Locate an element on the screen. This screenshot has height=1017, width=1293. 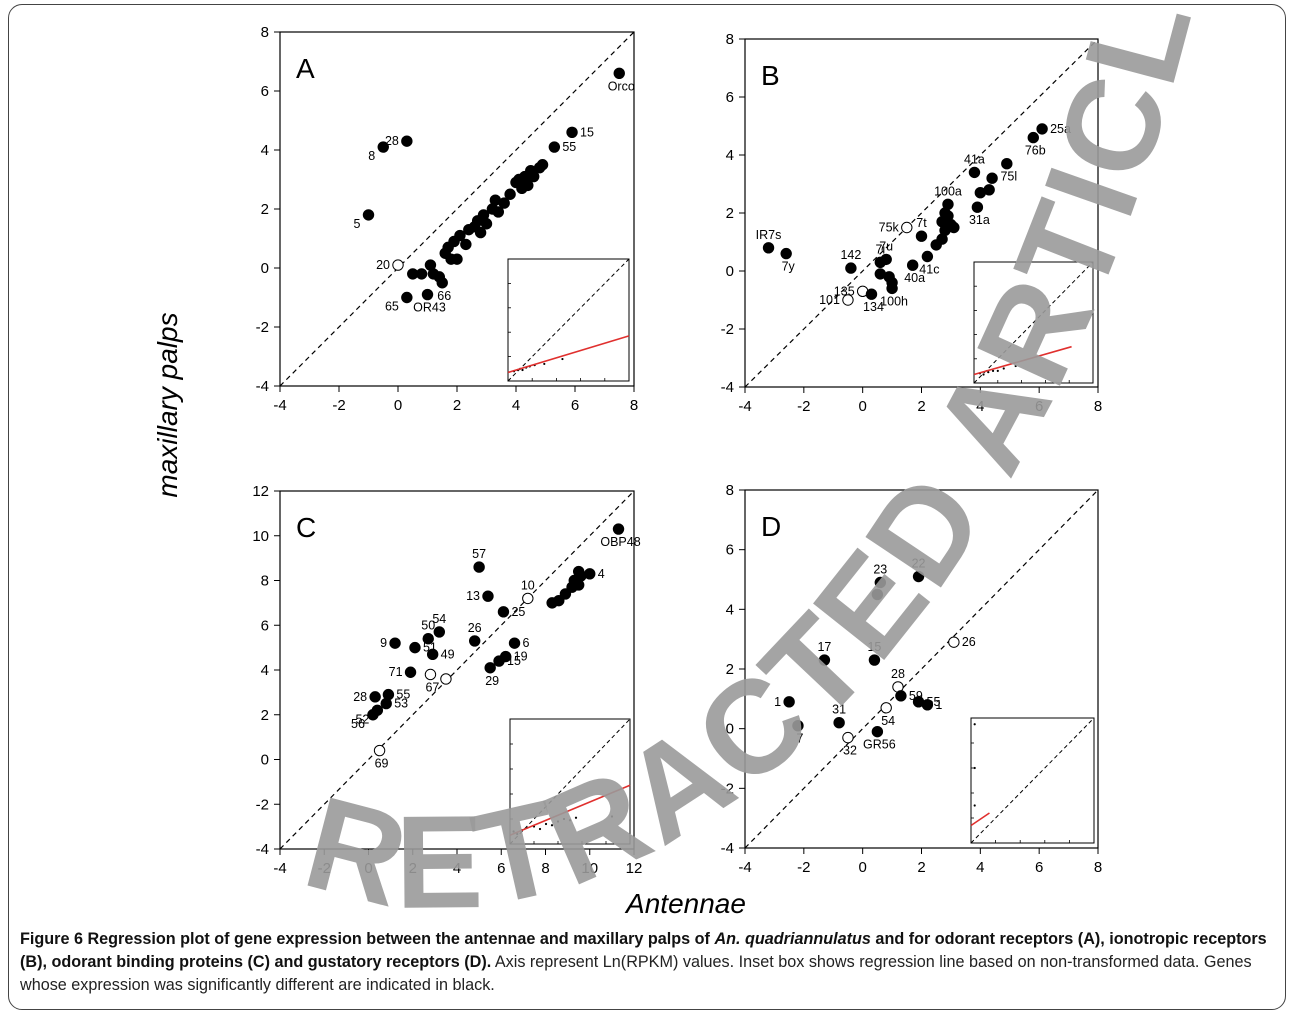
y-tick-label: -2 is located at coordinates (727, 329).